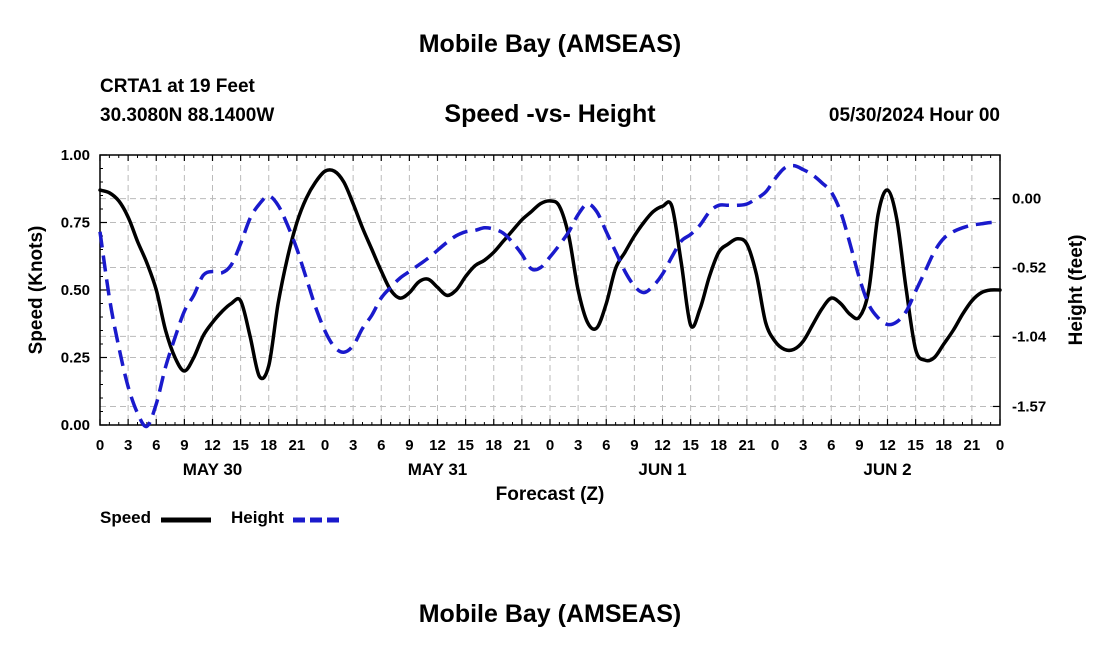 Image resolution: width=1100 pixels, height=650 pixels. I want to click on chart-subtitle: Speed -vs- Height, so click(550, 114).